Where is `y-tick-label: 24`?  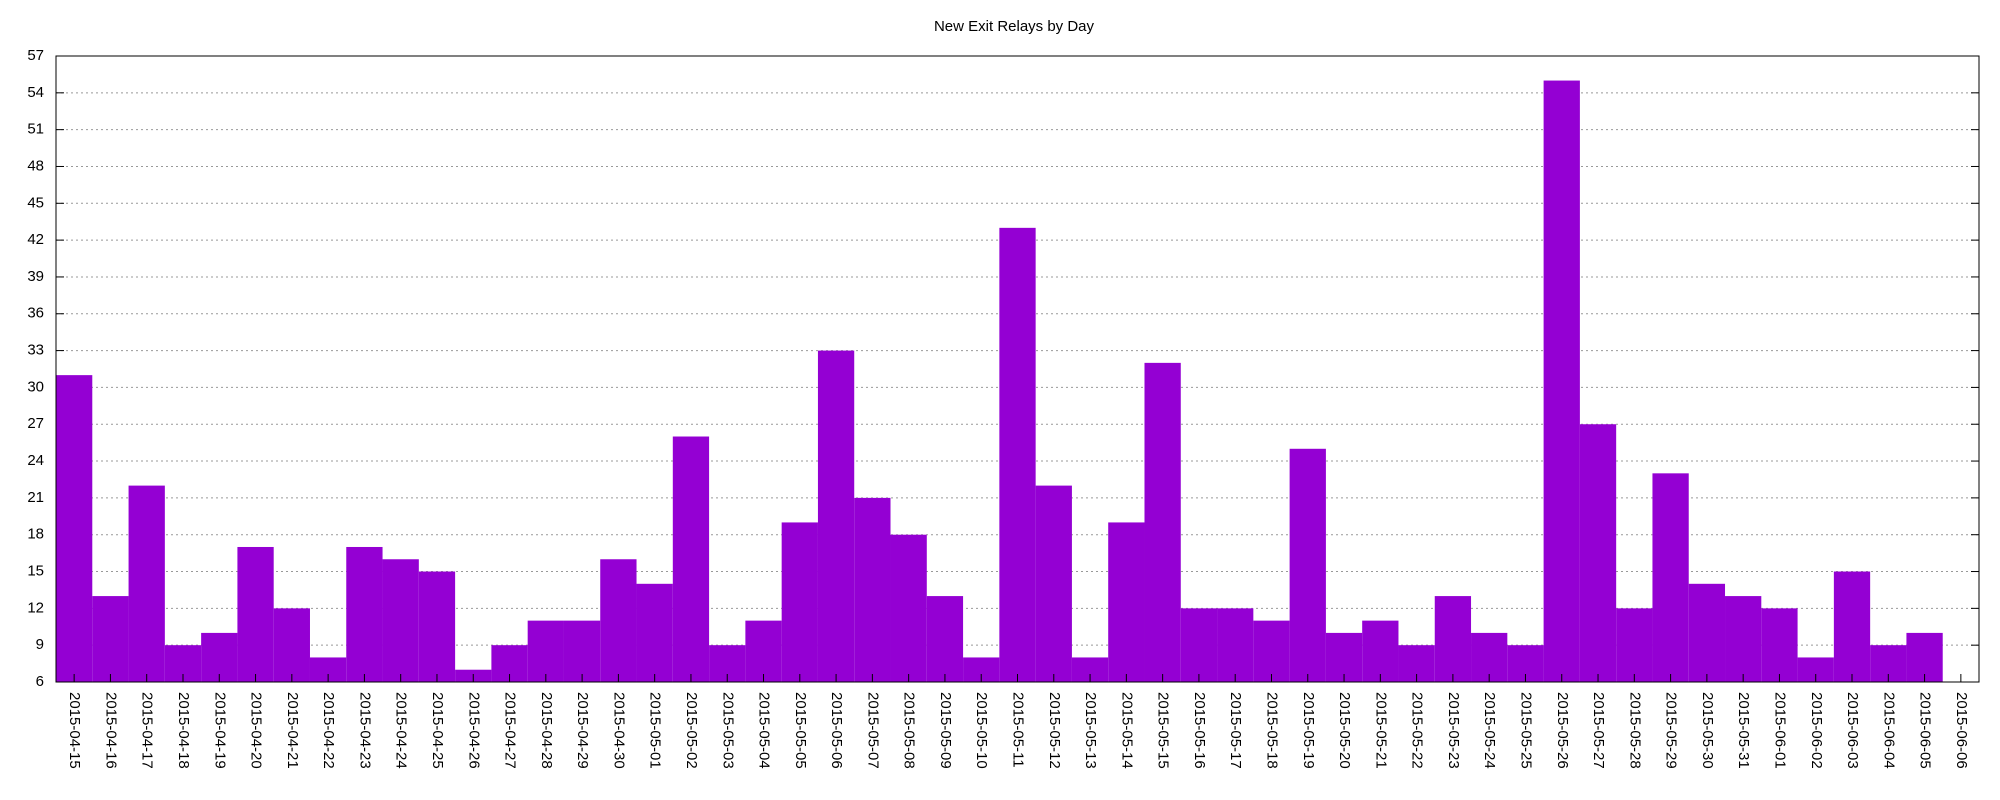 y-tick-label: 24 is located at coordinates (35, 460).